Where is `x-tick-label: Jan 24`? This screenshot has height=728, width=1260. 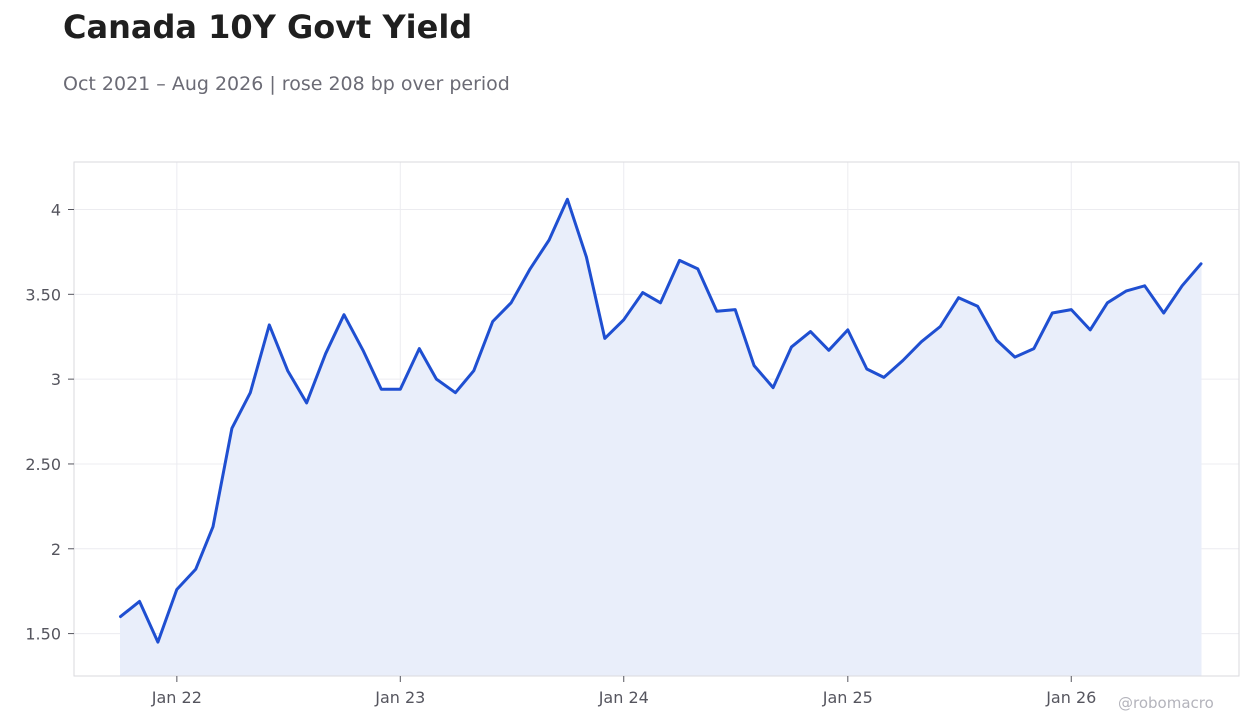 x-tick-label: Jan 24 is located at coordinates (623, 697).